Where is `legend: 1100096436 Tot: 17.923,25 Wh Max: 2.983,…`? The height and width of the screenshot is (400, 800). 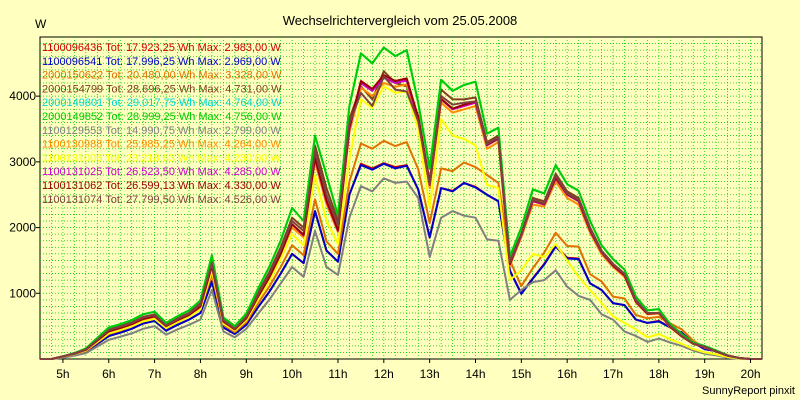 legend: 1100096436 Tot: 17.923,25 Wh Max: 2.983,… is located at coordinates (162, 124).